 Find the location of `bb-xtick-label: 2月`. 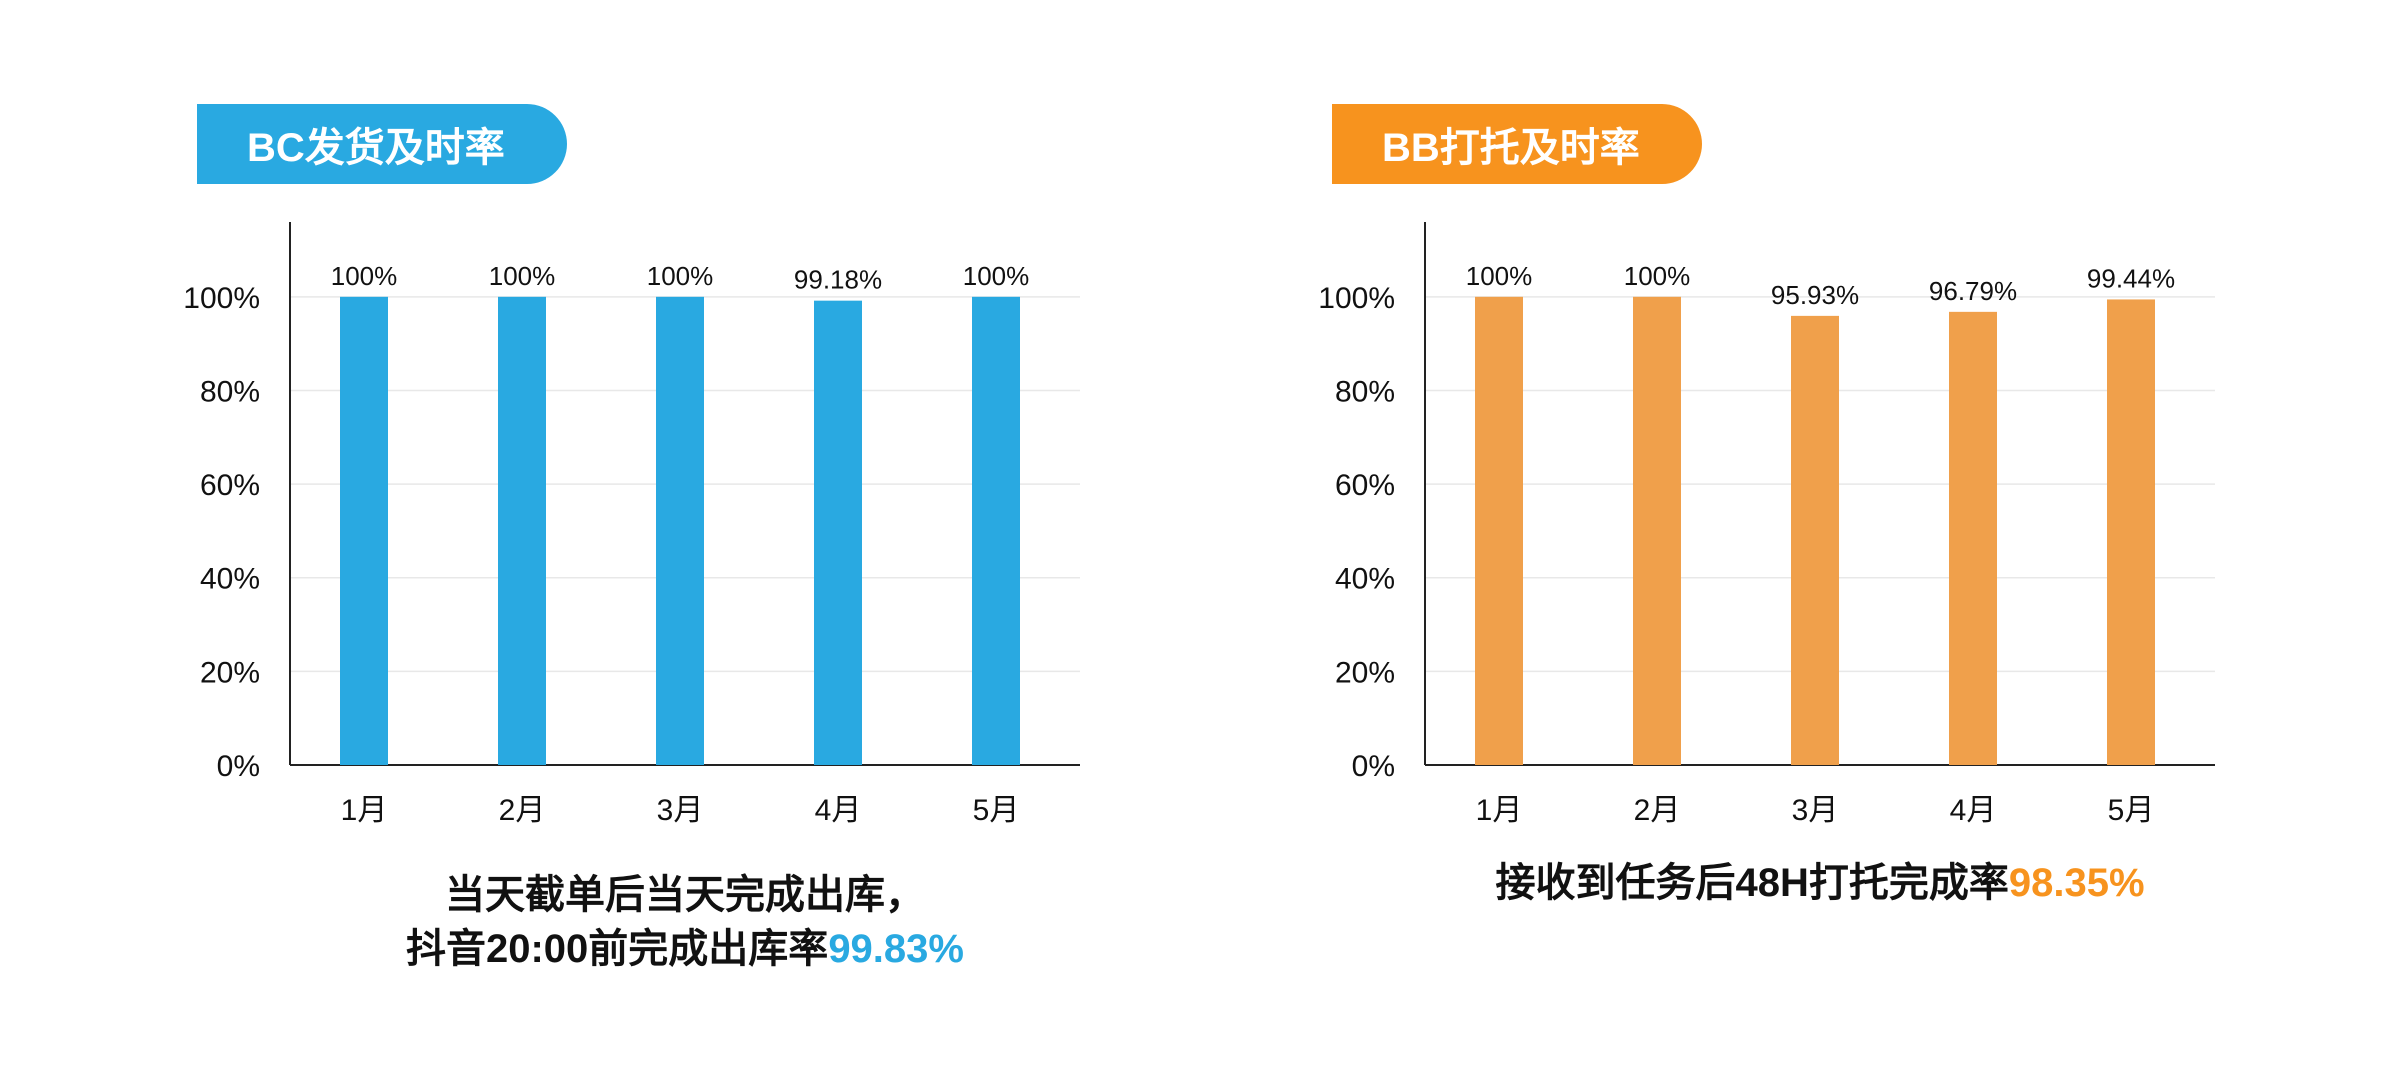

bb-xtick-label: 2月 is located at coordinates (1657, 810).